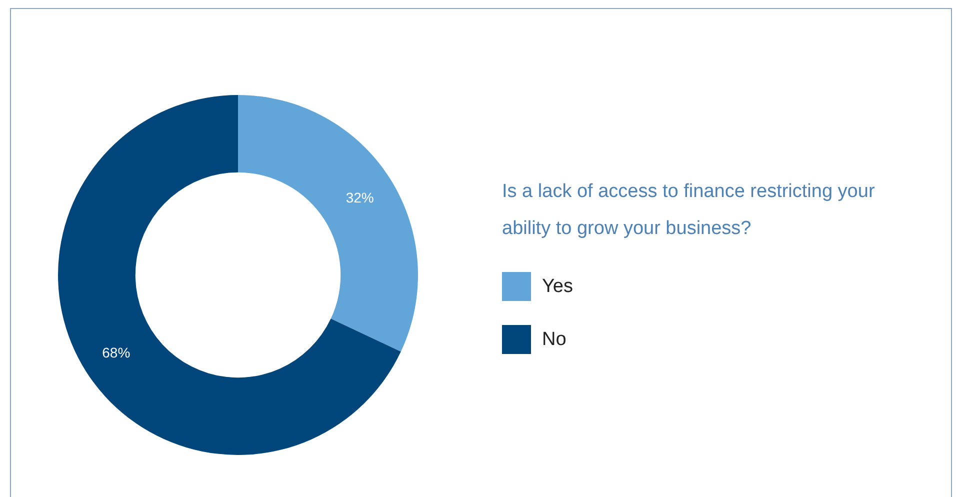 This screenshot has width=962, height=497. Describe the element at coordinates (554, 339) in the screenshot. I see `legend-label: No` at that location.